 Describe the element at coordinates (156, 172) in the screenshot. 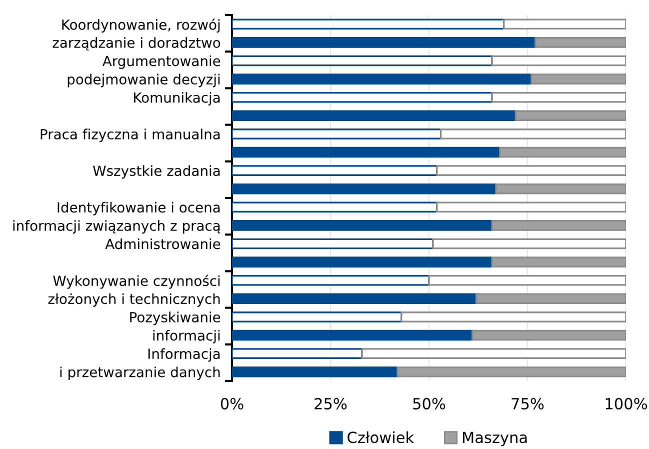

I see `y-tick-label: Wszystkie zadania` at that location.